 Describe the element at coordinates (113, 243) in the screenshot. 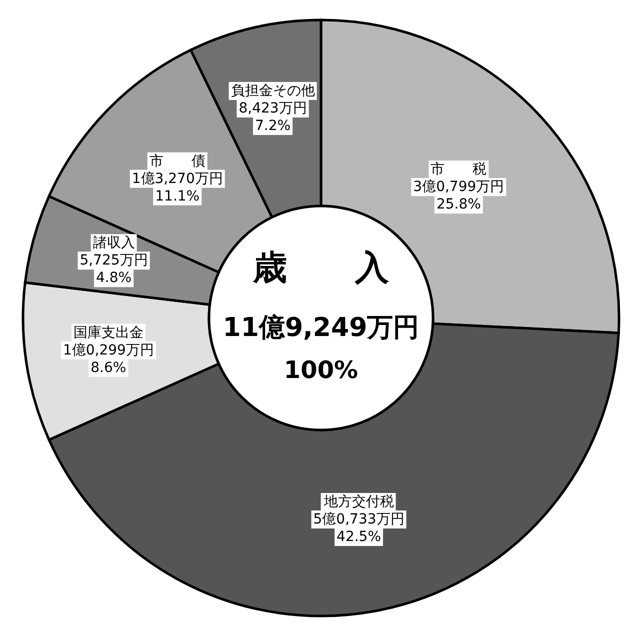

I see `slice-label: 諸収入` at that location.